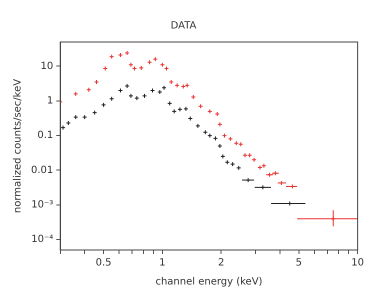  I want to click on chart-title: DATA, so click(183, 26).